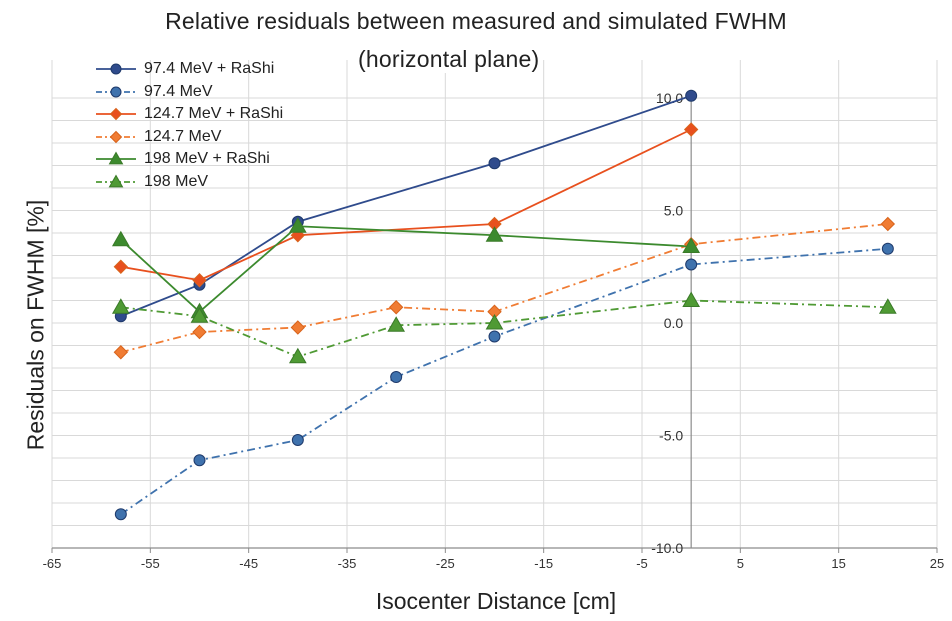 This screenshot has height=621, width=952. Describe the element at coordinates (347, 563) in the screenshot. I see `x-tick-label: -35` at that location.